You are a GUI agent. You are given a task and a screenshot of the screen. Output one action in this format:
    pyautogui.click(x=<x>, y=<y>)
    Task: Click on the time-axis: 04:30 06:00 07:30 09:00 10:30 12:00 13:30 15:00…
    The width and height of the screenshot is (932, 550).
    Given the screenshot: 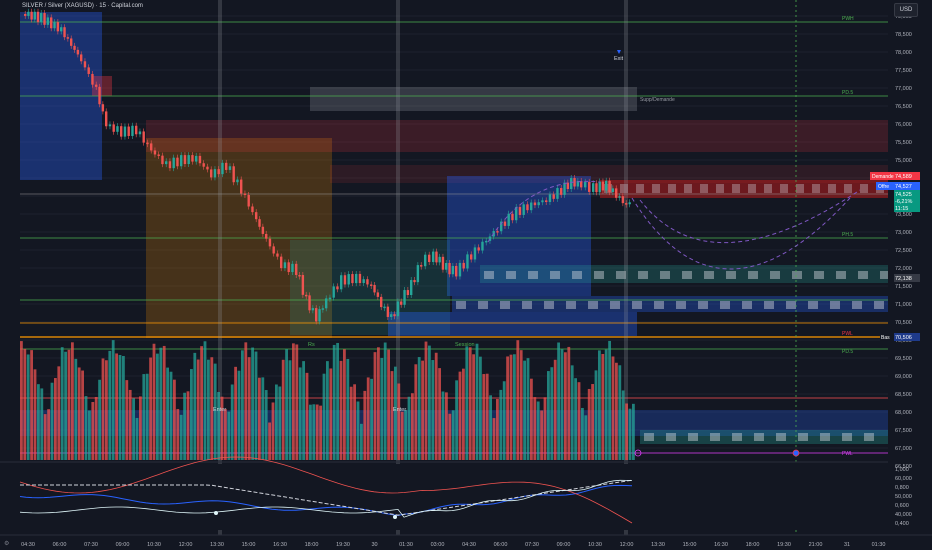 What is the action you would take?
    pyautogui.click(x=453, y=545)
    